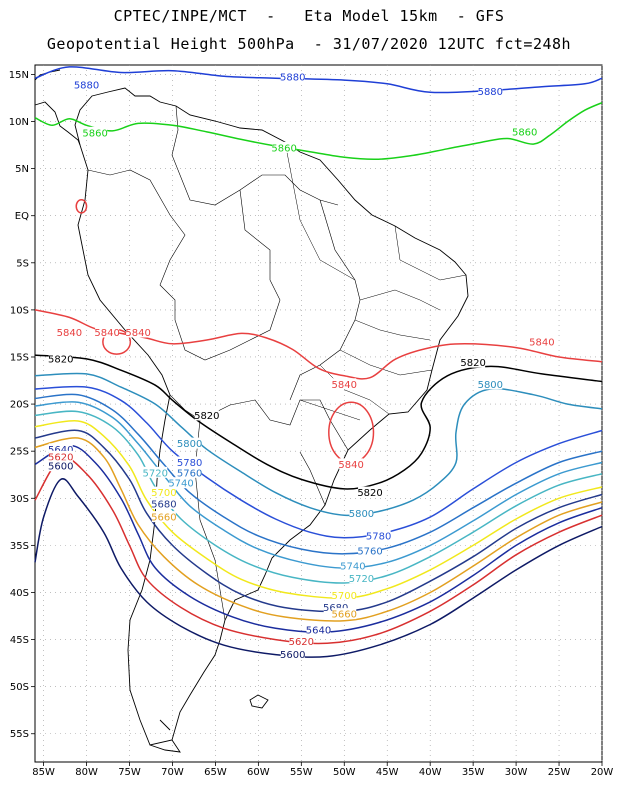 This screenshot has width=618, height=800. What do you see at coordinates (19, 687) in the screenshot?
I see `lat-tick-label: 50S` at bounding box center [19, 687].